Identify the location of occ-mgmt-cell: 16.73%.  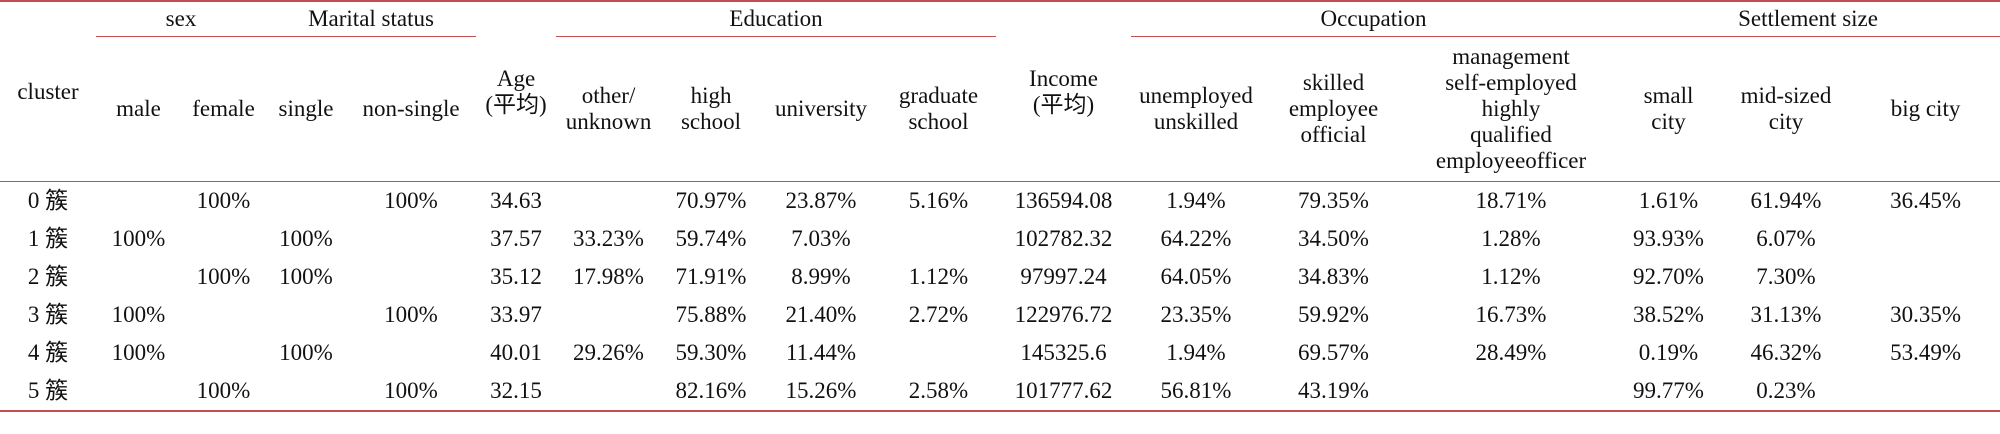
(1511, 314).